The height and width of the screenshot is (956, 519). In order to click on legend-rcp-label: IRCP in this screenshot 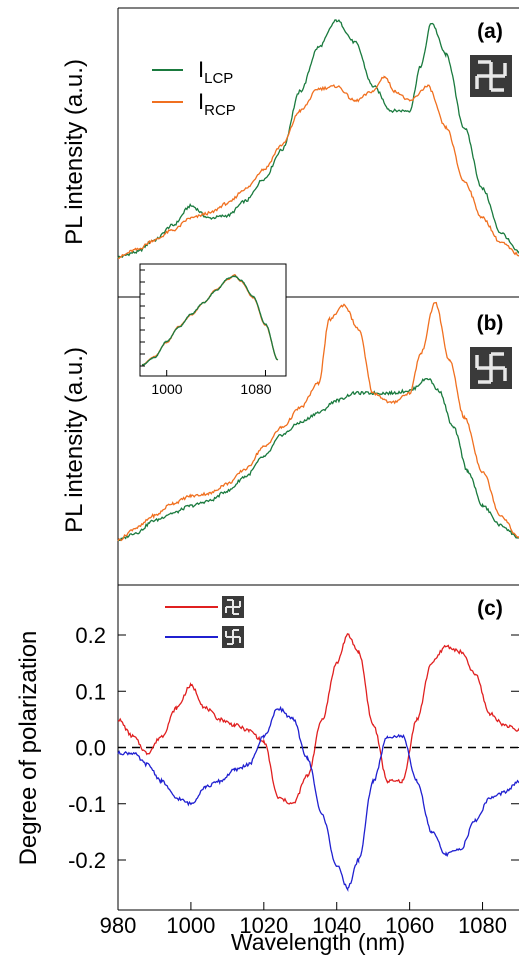, I will do `click(217, 104)`.